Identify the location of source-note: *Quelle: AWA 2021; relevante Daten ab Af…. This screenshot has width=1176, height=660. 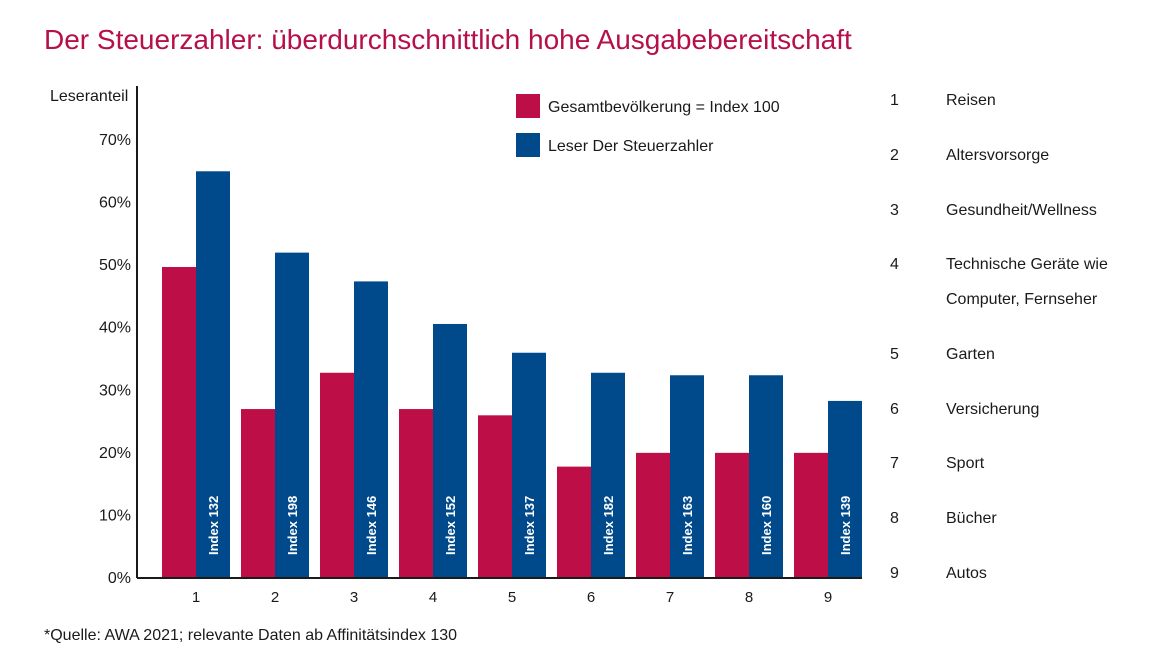
(251, 635).